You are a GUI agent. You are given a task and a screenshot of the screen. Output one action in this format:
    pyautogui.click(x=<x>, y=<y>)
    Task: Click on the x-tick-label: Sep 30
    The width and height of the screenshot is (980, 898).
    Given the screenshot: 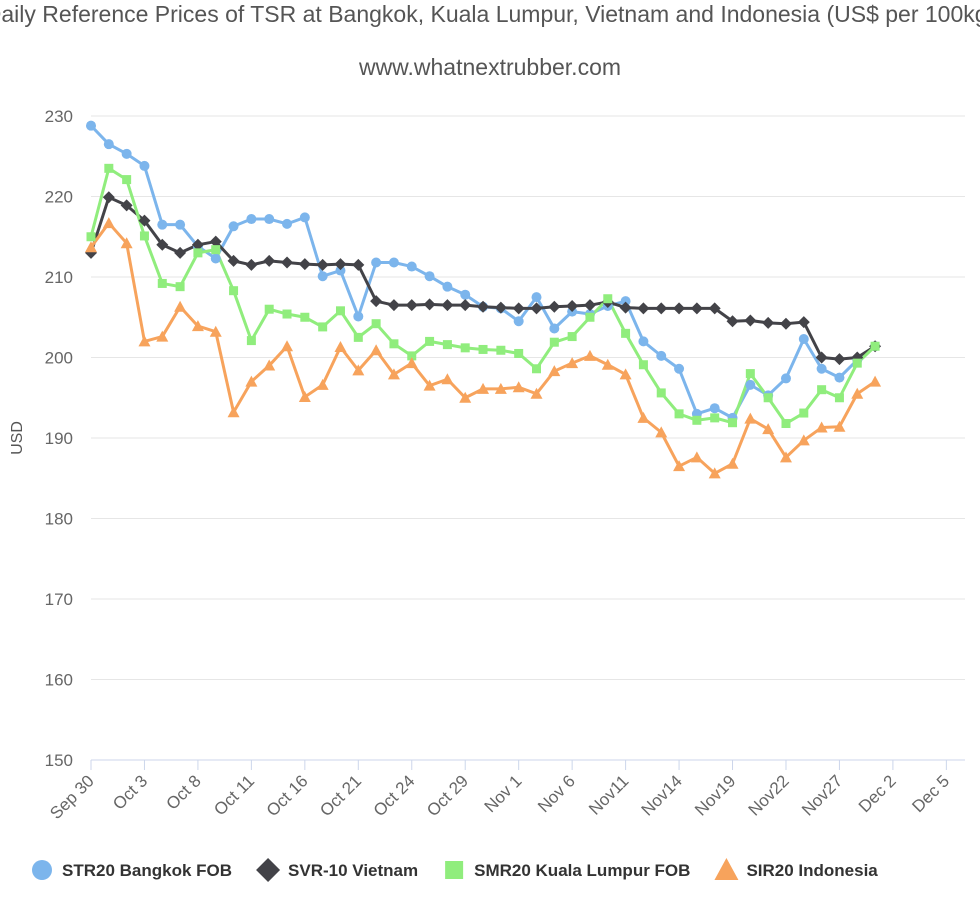 What is the action you would take?
    pyautogui.click(x=72, y=797)
    